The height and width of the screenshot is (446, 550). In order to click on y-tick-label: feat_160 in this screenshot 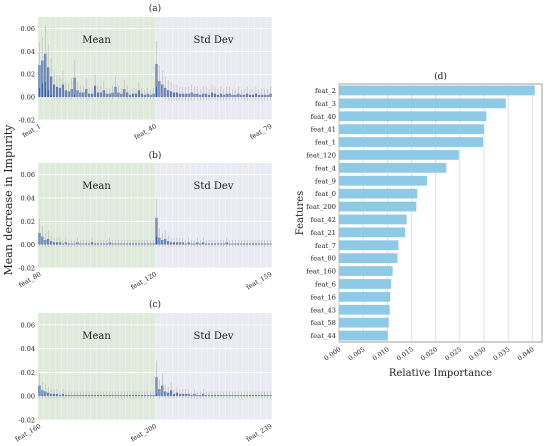, I will do `click(321, 272)`.